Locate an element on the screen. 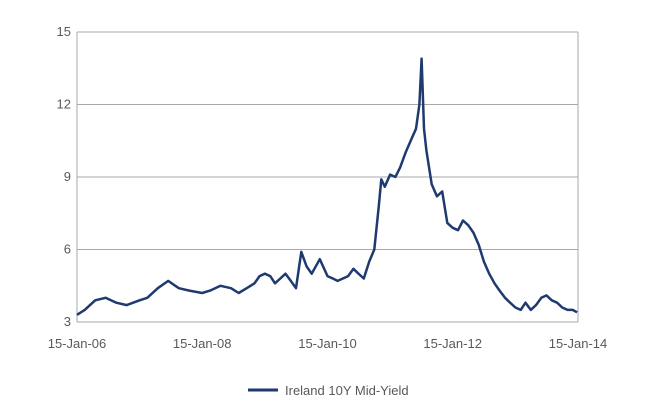 The image size is (650, 418). y-tick-label: 3 is located at coordinates (67, 321).